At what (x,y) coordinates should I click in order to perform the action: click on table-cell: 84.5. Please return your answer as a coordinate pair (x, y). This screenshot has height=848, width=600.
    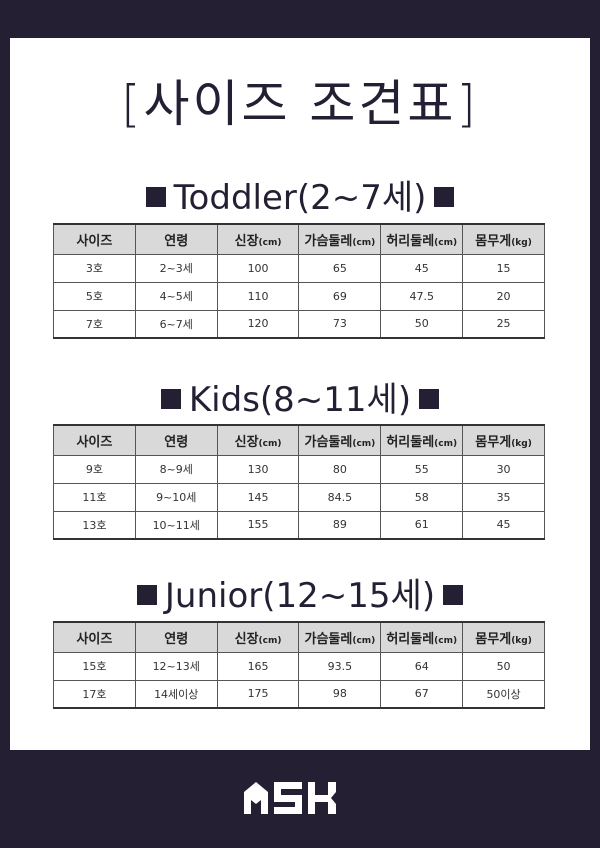
    Looking at the image, I should click on (340, 497).